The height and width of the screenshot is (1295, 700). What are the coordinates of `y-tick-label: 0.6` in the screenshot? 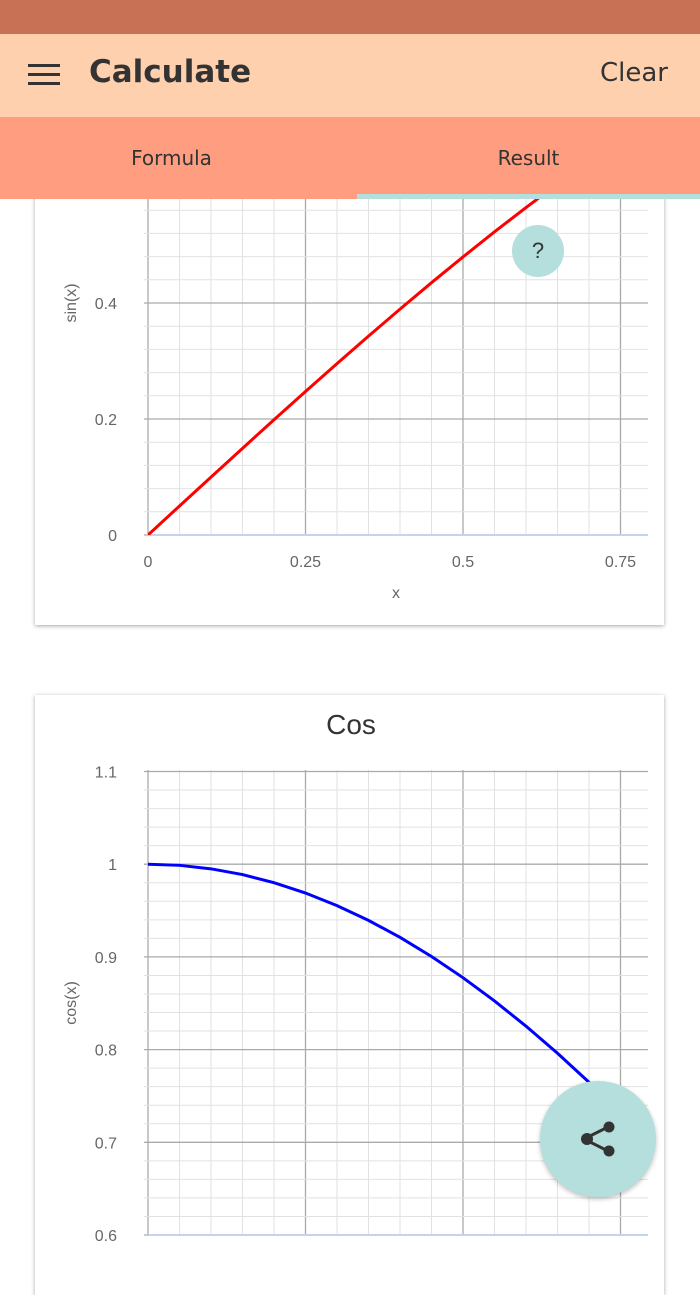 It's located at (106, 1236).